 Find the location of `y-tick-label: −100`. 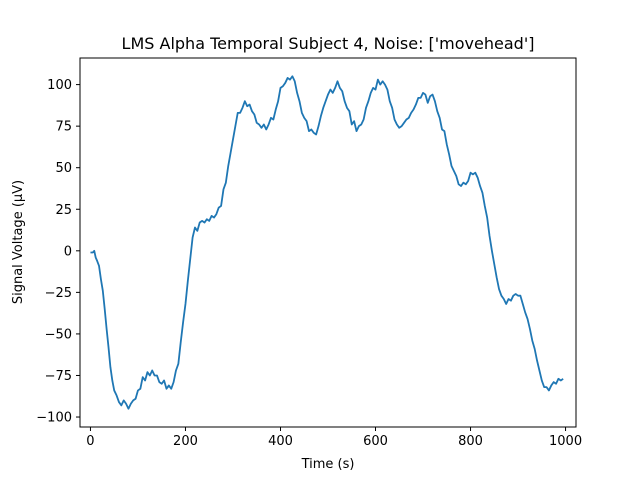

y-tick-label: −100 is located at coordinates (54, 418).